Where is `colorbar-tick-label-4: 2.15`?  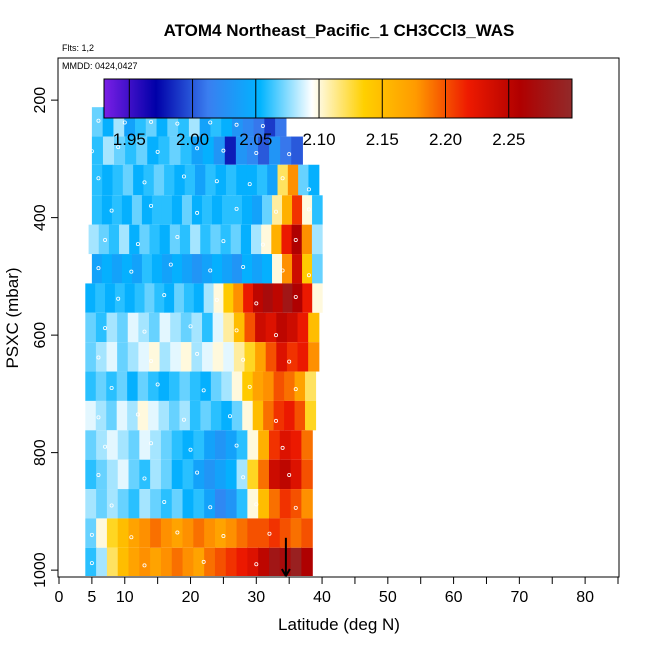 colorbar-tick-label-4: 2.15 is located at coordinates (382, 139).